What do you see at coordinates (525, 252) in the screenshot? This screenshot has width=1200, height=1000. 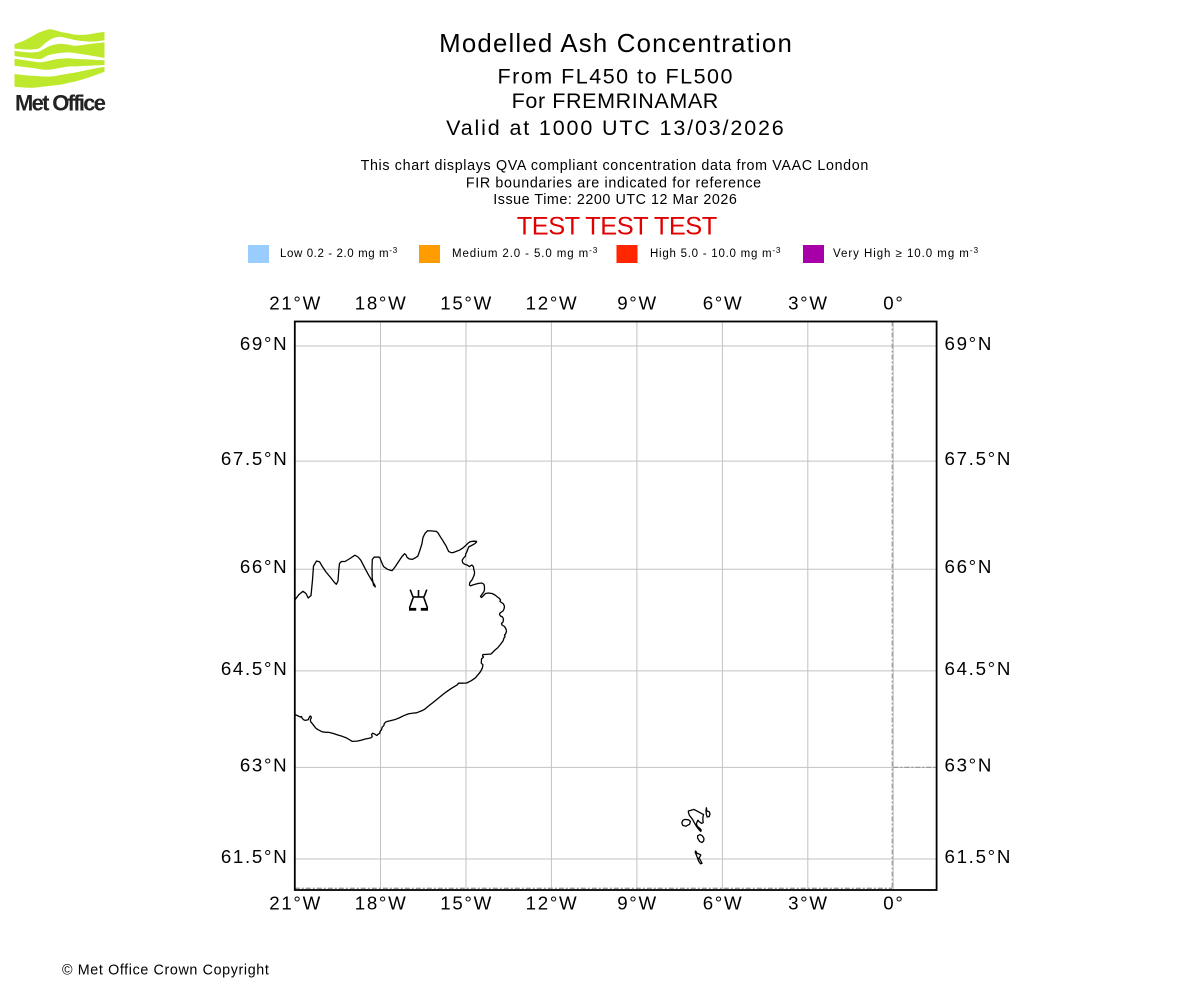 I see `svg-text: Medium 2.0 - 5.0 mg m-3` at bounding box center [525, 252].